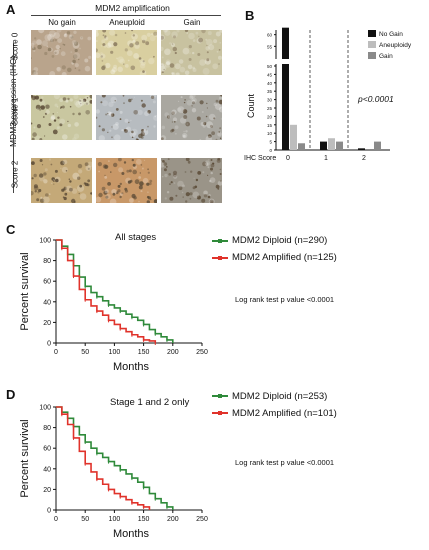  What do you see at coordinates (285, 462) in the screenshot?
I see `panel-d-logrank: Log rank test p value <0.0001` at bounding box center [285, 462].